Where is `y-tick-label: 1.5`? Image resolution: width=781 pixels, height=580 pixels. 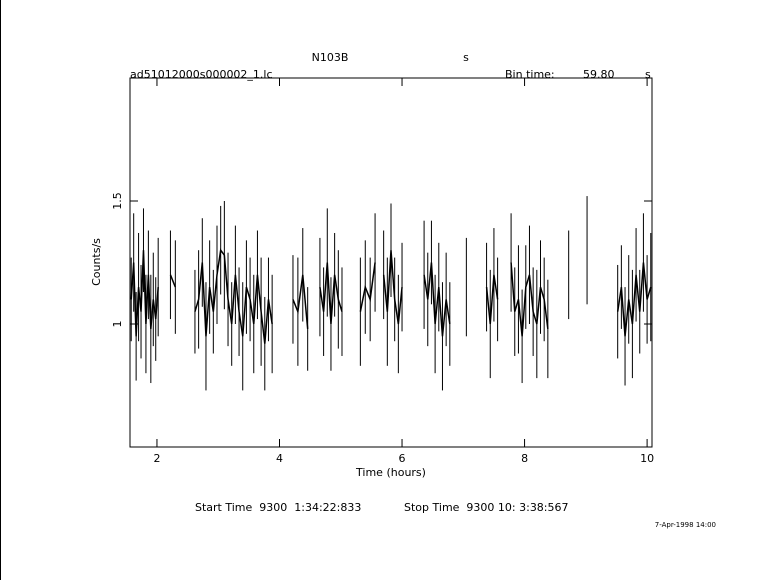
y-tick-label: 1.5 is located at coordinates (117, 201).